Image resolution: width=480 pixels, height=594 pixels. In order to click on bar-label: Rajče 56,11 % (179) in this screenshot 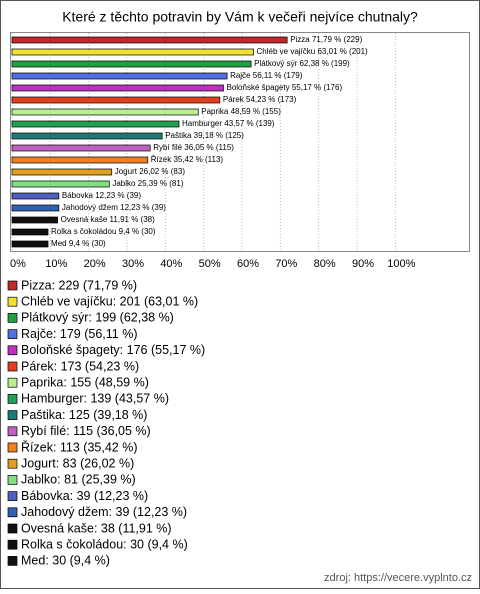, I will do `click(266, 75)`.